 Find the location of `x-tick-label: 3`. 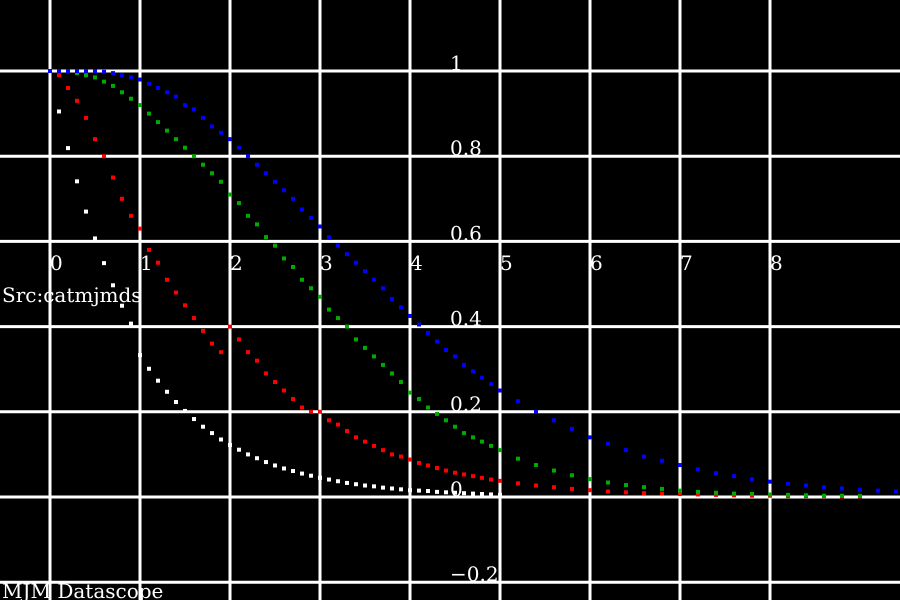

x-tick-label: 3 is located at coordinates (326, 263).